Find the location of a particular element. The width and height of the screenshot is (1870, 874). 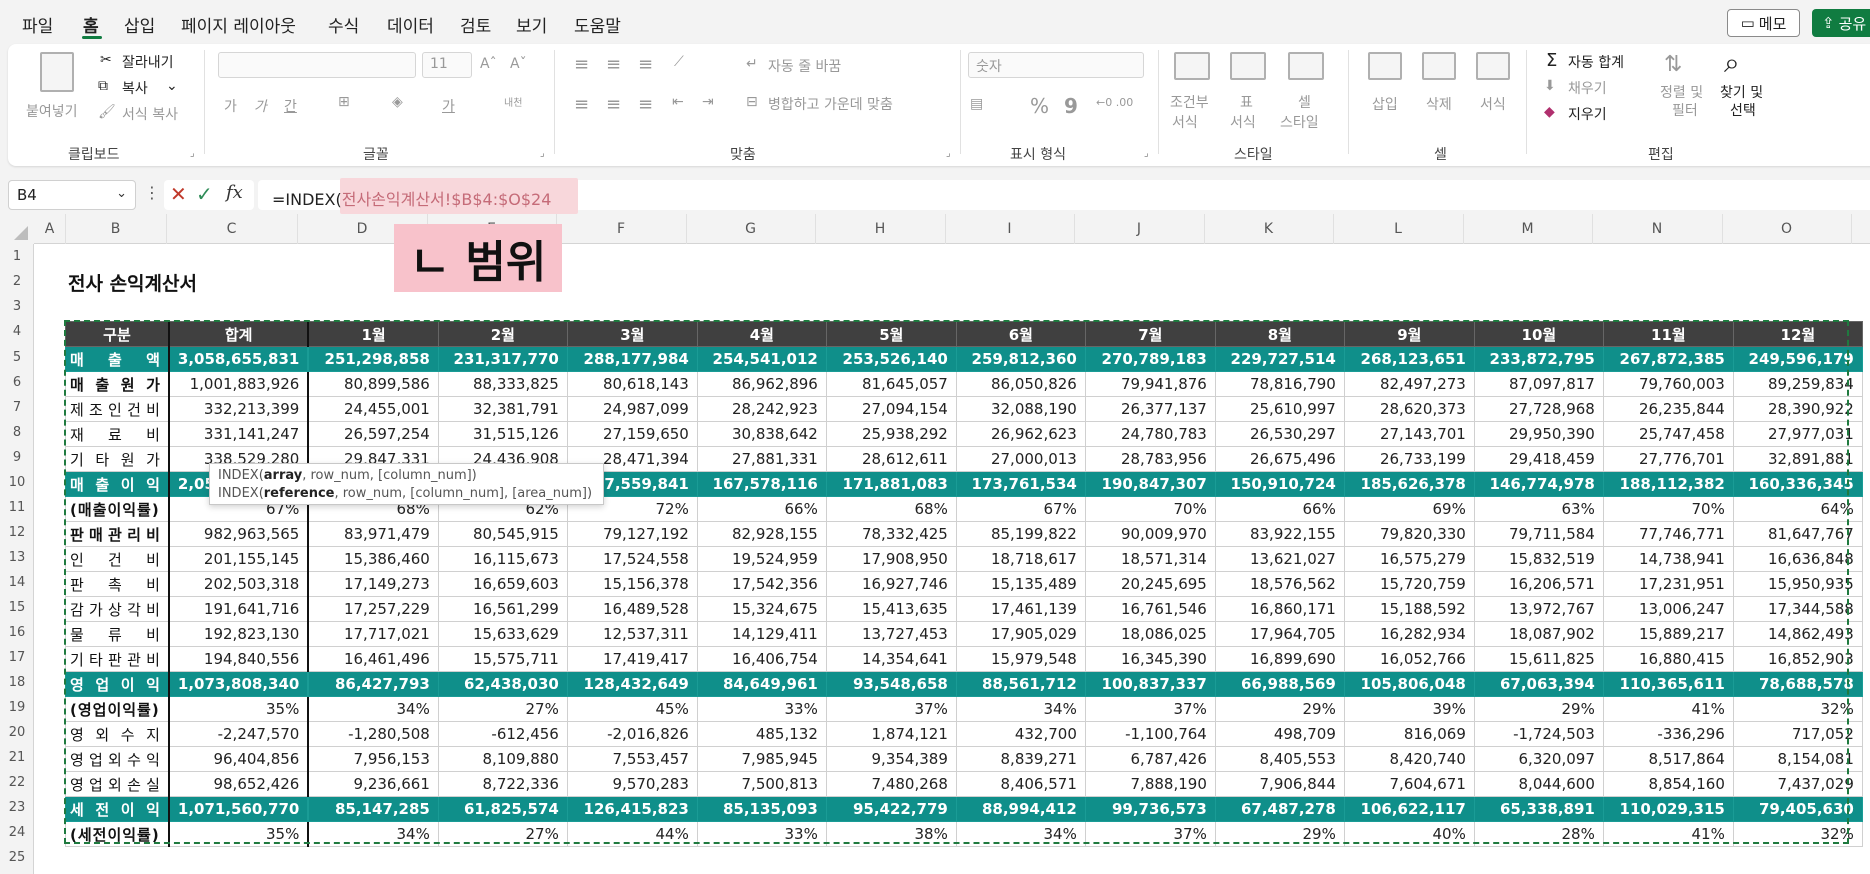

month-cell: 79,820,330 is located at coordinates (1409, 534).